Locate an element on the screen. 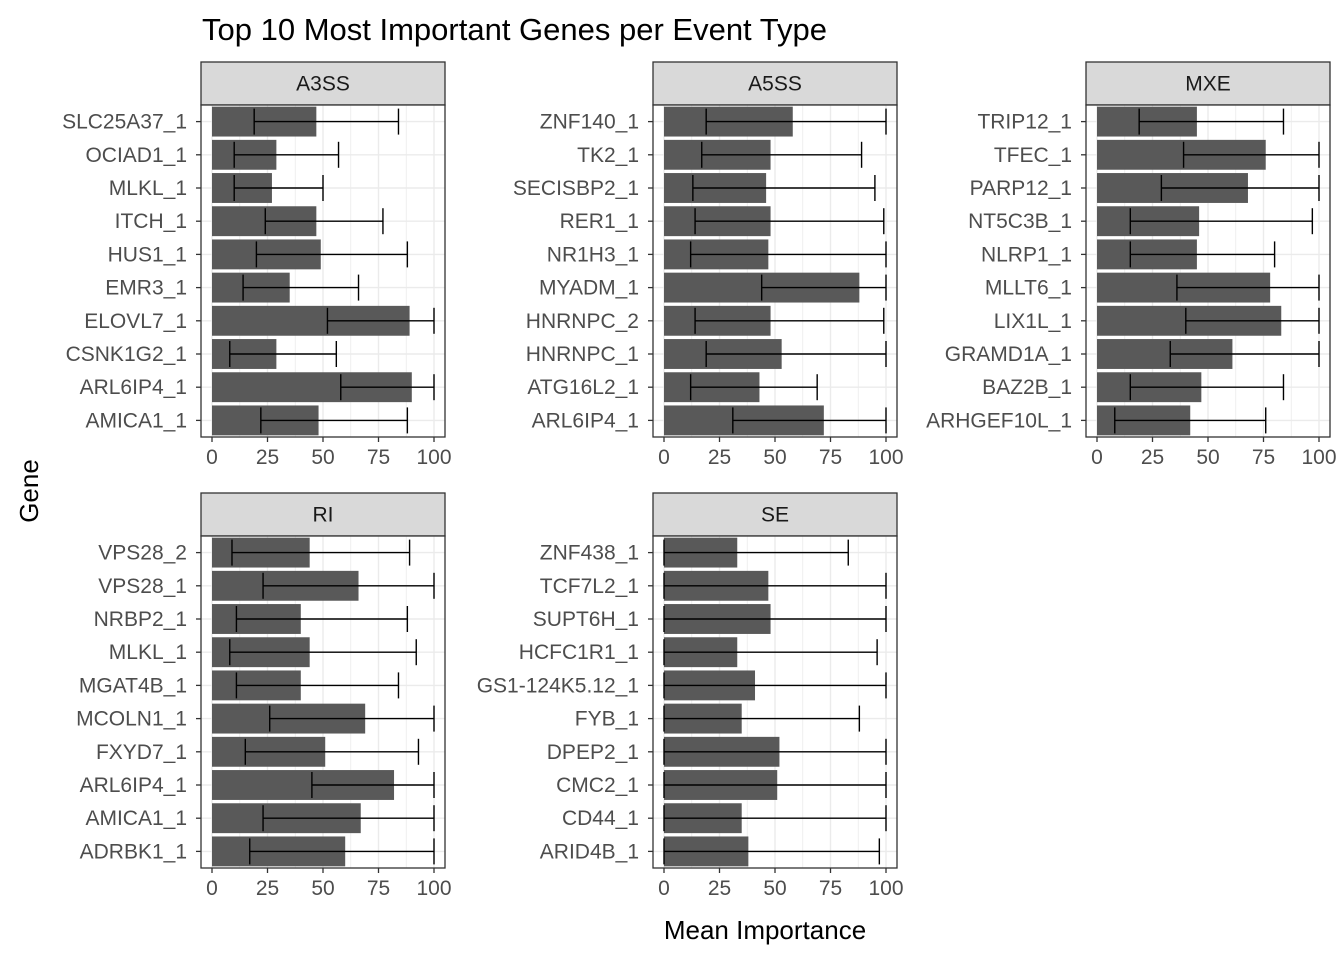  y-tick-label: VPS28_2 is located at coordinates (142, 553).